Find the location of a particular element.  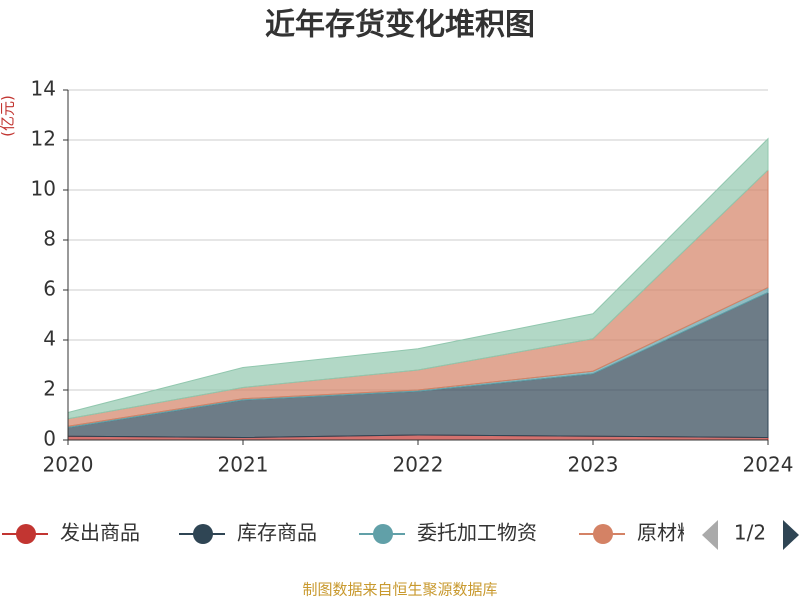

pager-text: 1/2 is located at coordinates (750, 533).